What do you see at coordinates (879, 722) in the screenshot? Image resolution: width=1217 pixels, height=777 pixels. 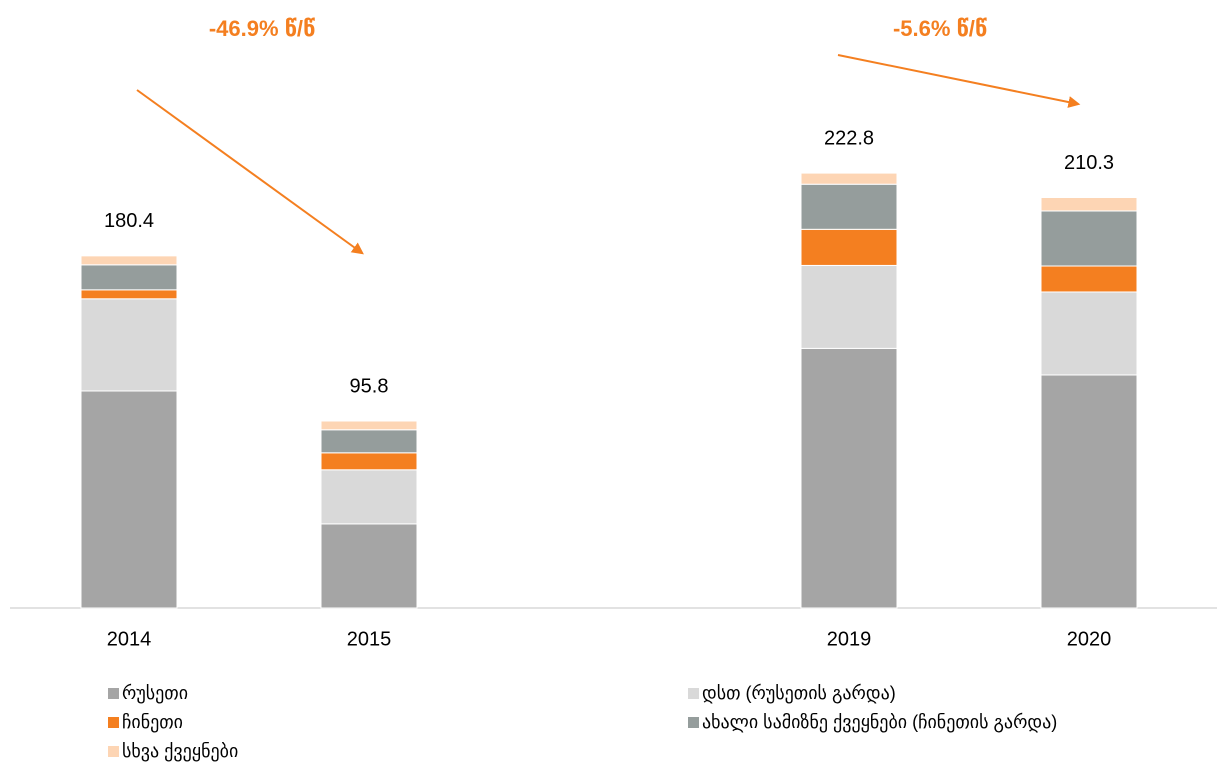 I see `legend-label: ახალი სამიზნე ქვეყნები (ჩინეთის გარდა)` at bounding box center [879, 722].